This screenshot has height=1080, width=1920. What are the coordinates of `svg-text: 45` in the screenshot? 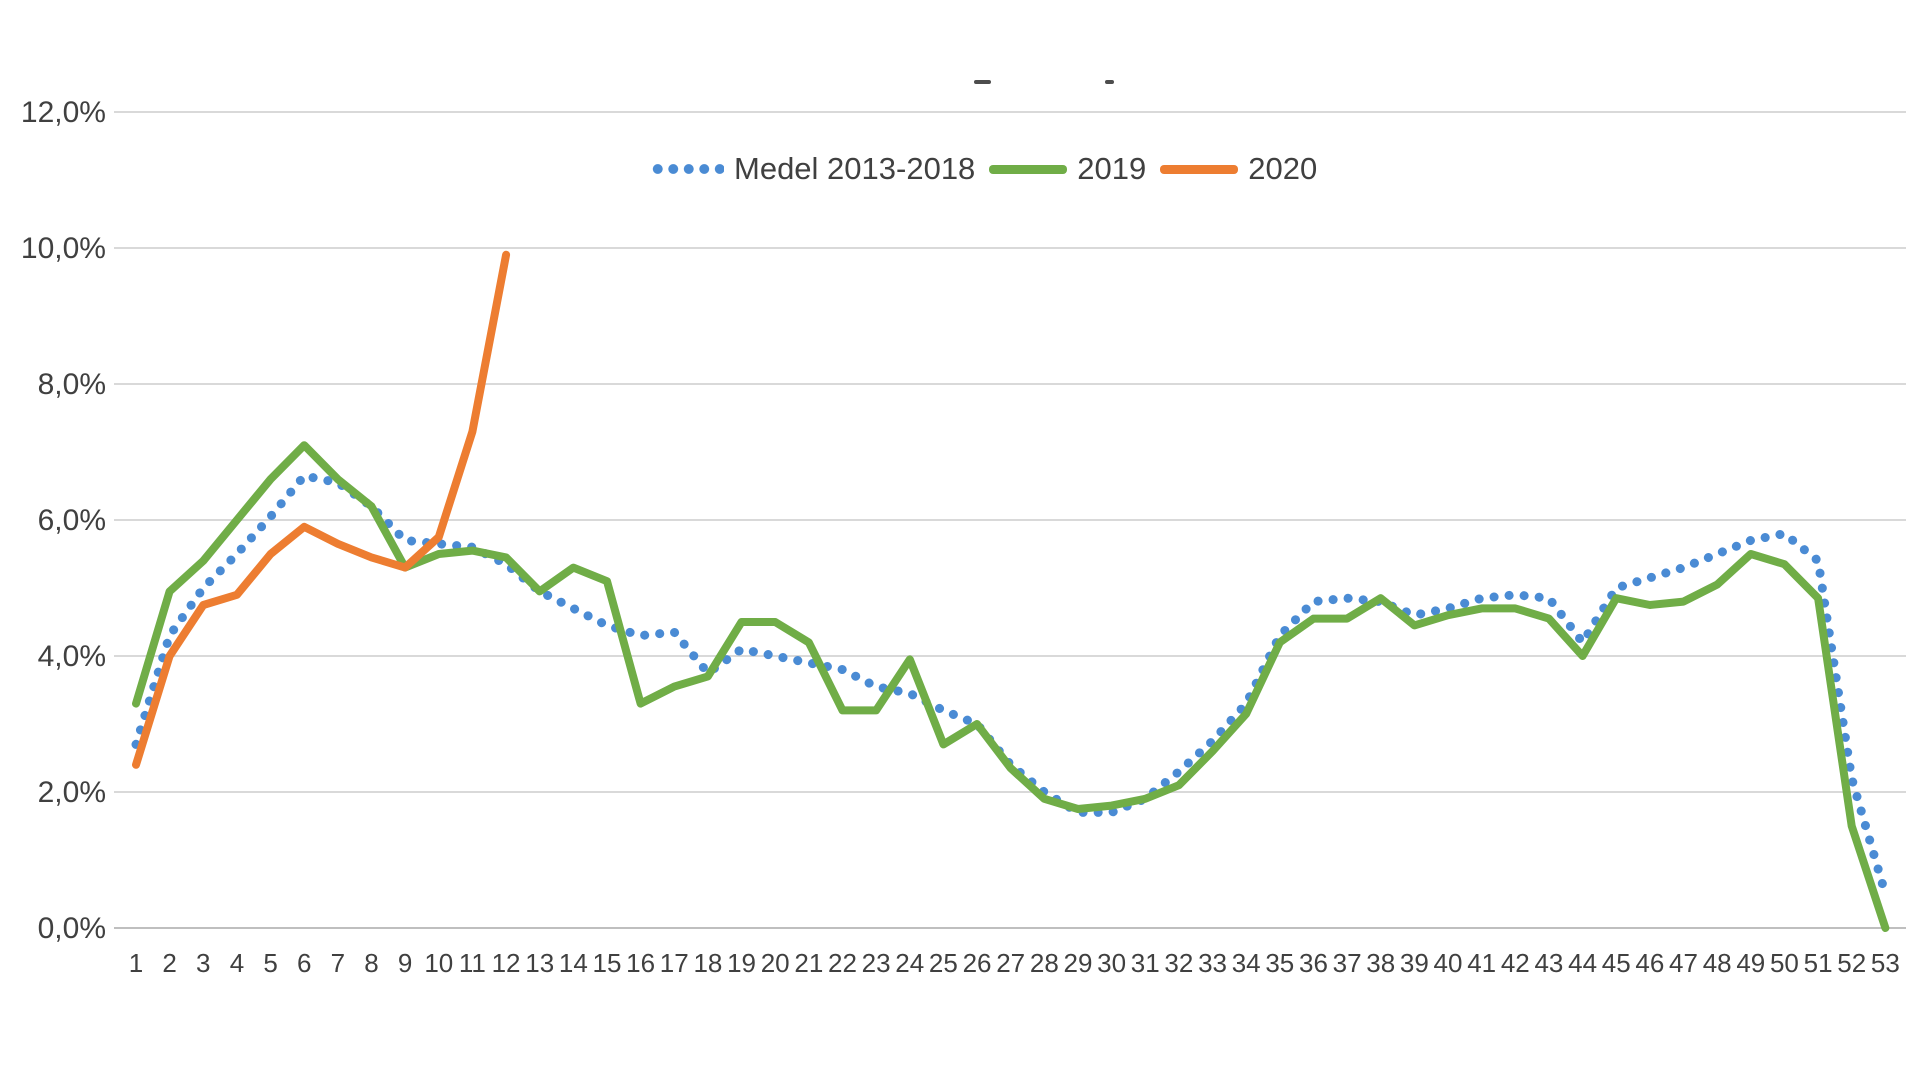 It's located at (1616, 963).